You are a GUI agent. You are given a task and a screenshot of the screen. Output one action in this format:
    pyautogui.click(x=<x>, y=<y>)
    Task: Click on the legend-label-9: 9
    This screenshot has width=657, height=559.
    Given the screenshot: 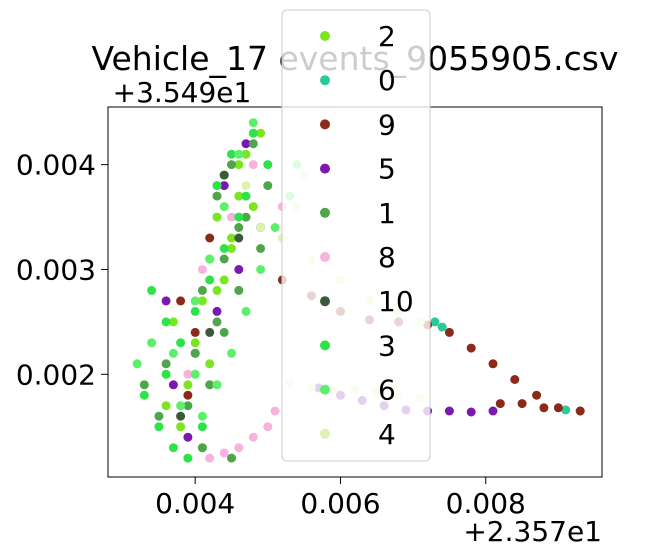 What is the action you would take?
    pyautogui.click(x=387, y=124)
    